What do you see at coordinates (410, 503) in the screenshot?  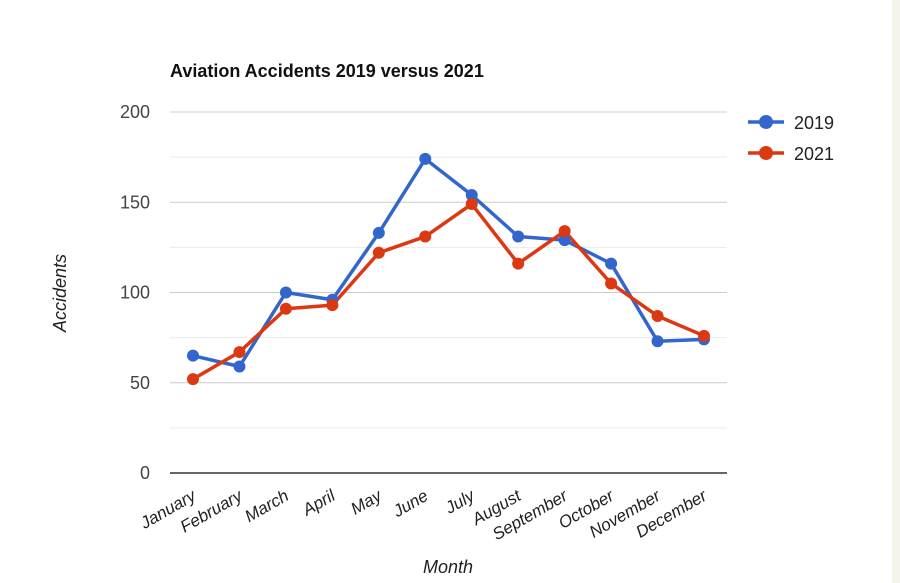 I see `x-tick-label: June` at bounding box center [410, 503].